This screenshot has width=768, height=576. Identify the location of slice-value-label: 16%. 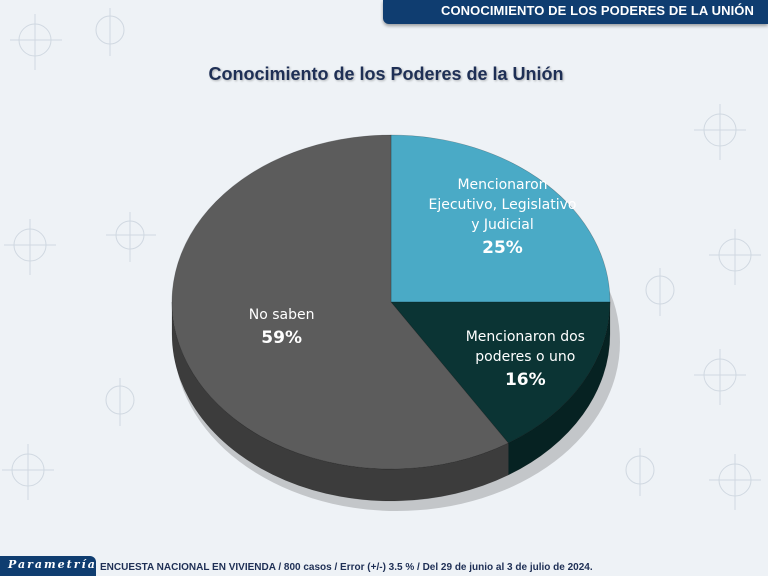
(525, 379).